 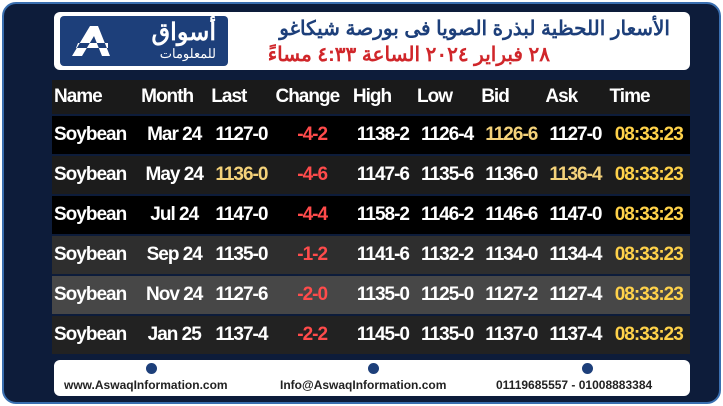 I want to click on header-row: Name Month Last Change High Low Bid Ask Time, so click(x=371, y=97).